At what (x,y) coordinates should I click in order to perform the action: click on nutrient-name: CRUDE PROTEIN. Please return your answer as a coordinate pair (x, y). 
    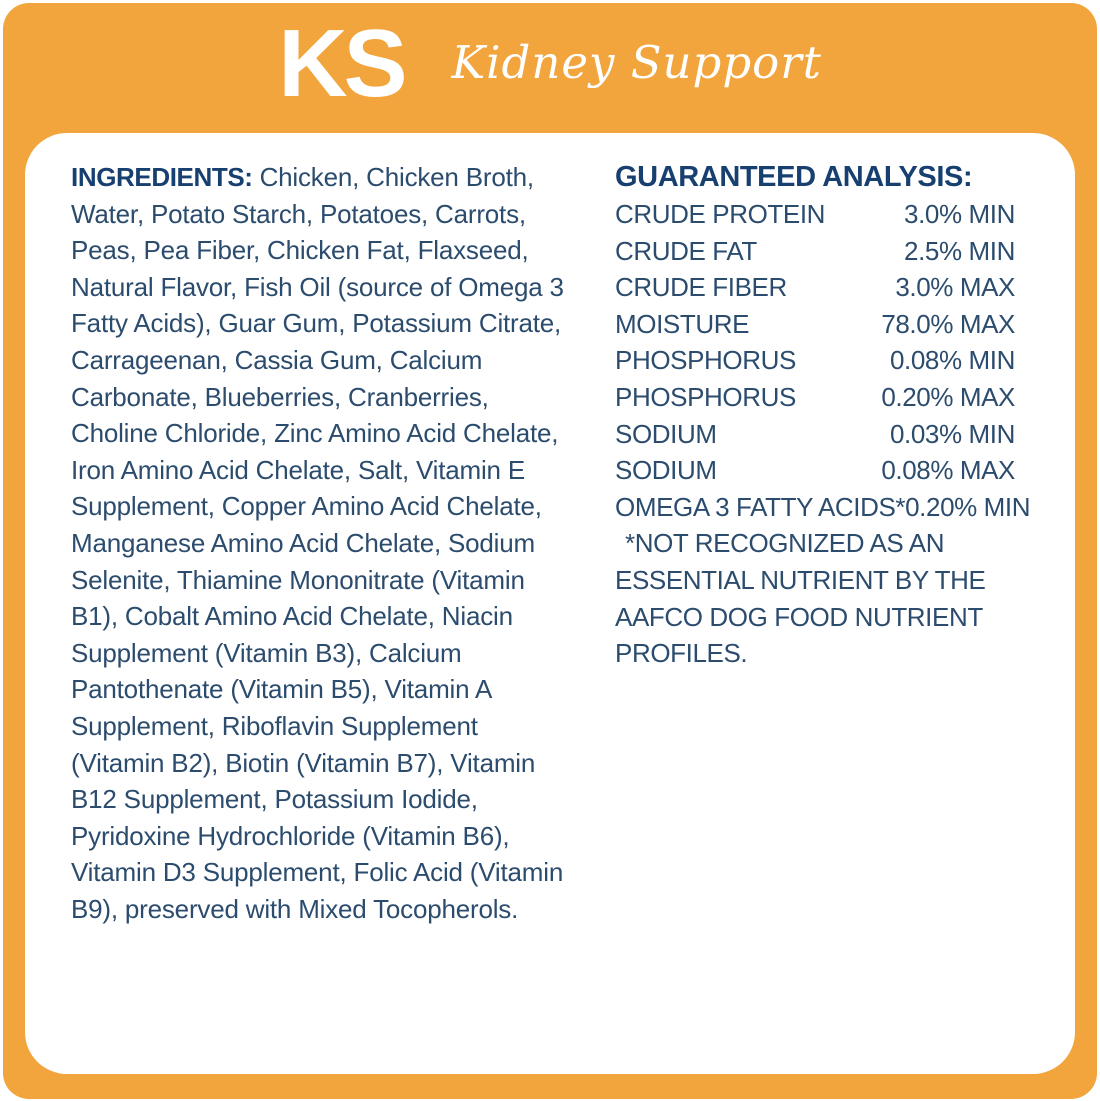
    Looking at the image, I should click on (720, 214).